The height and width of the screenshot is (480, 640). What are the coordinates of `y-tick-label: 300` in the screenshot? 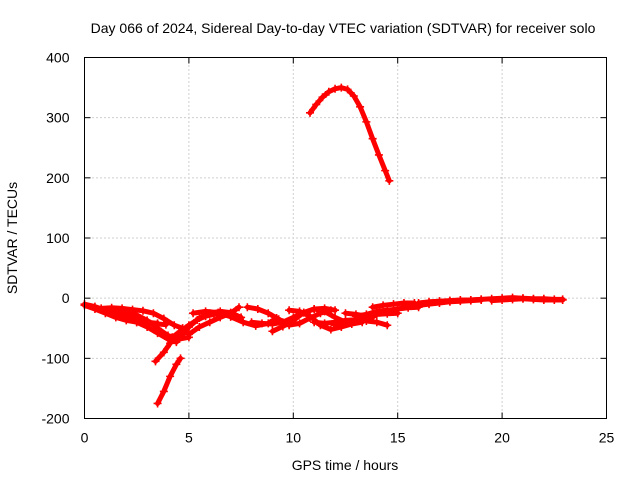 It's located at (58, 118).